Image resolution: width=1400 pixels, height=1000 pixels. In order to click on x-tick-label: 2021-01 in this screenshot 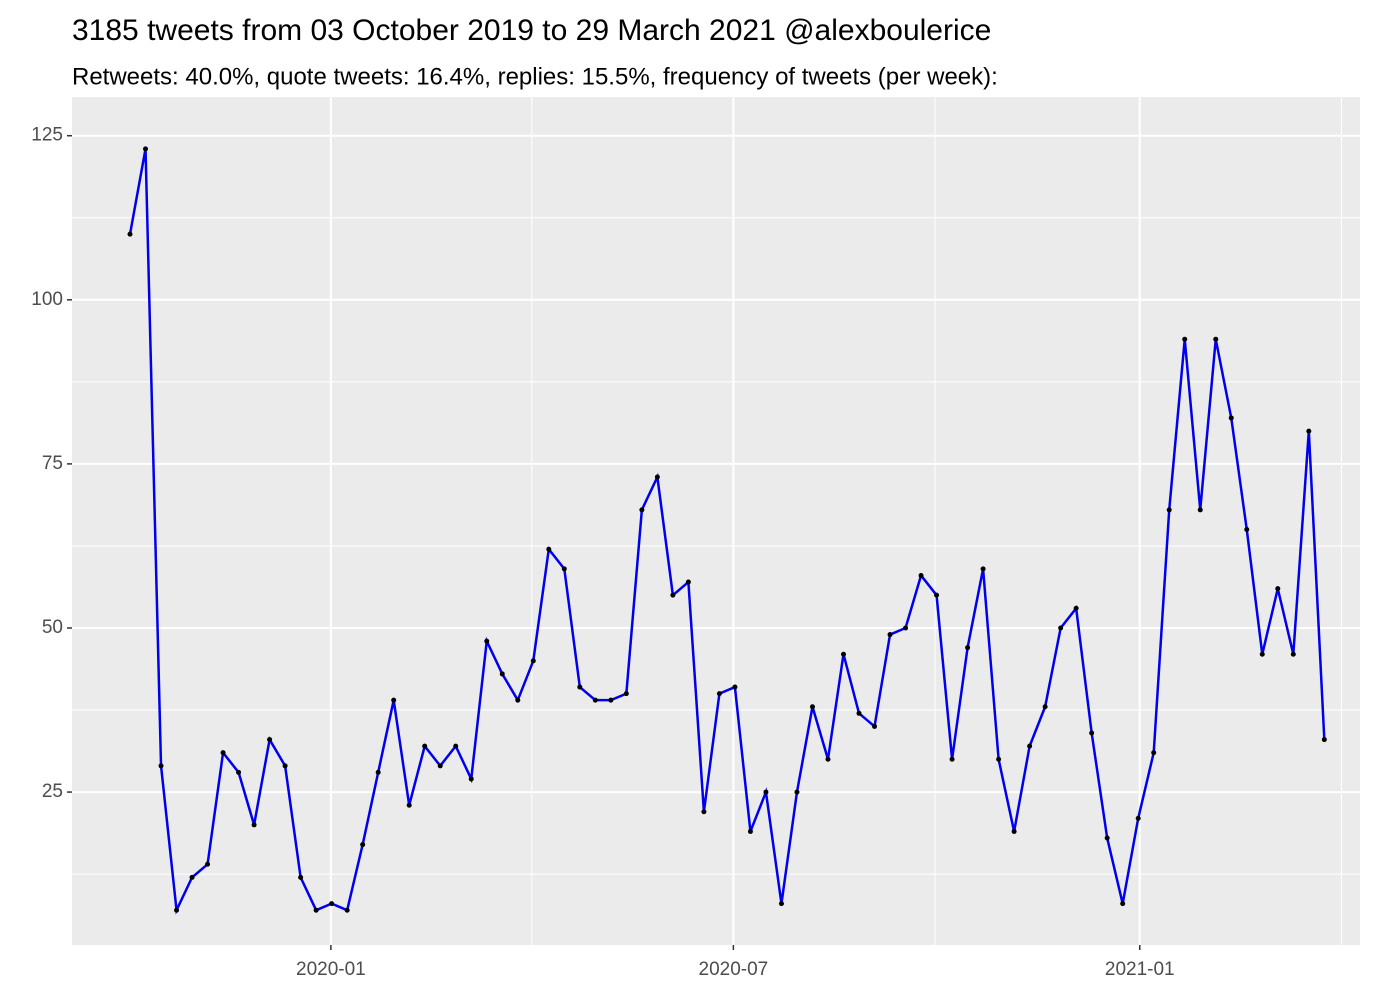, I will do `click(1140, 969)`.